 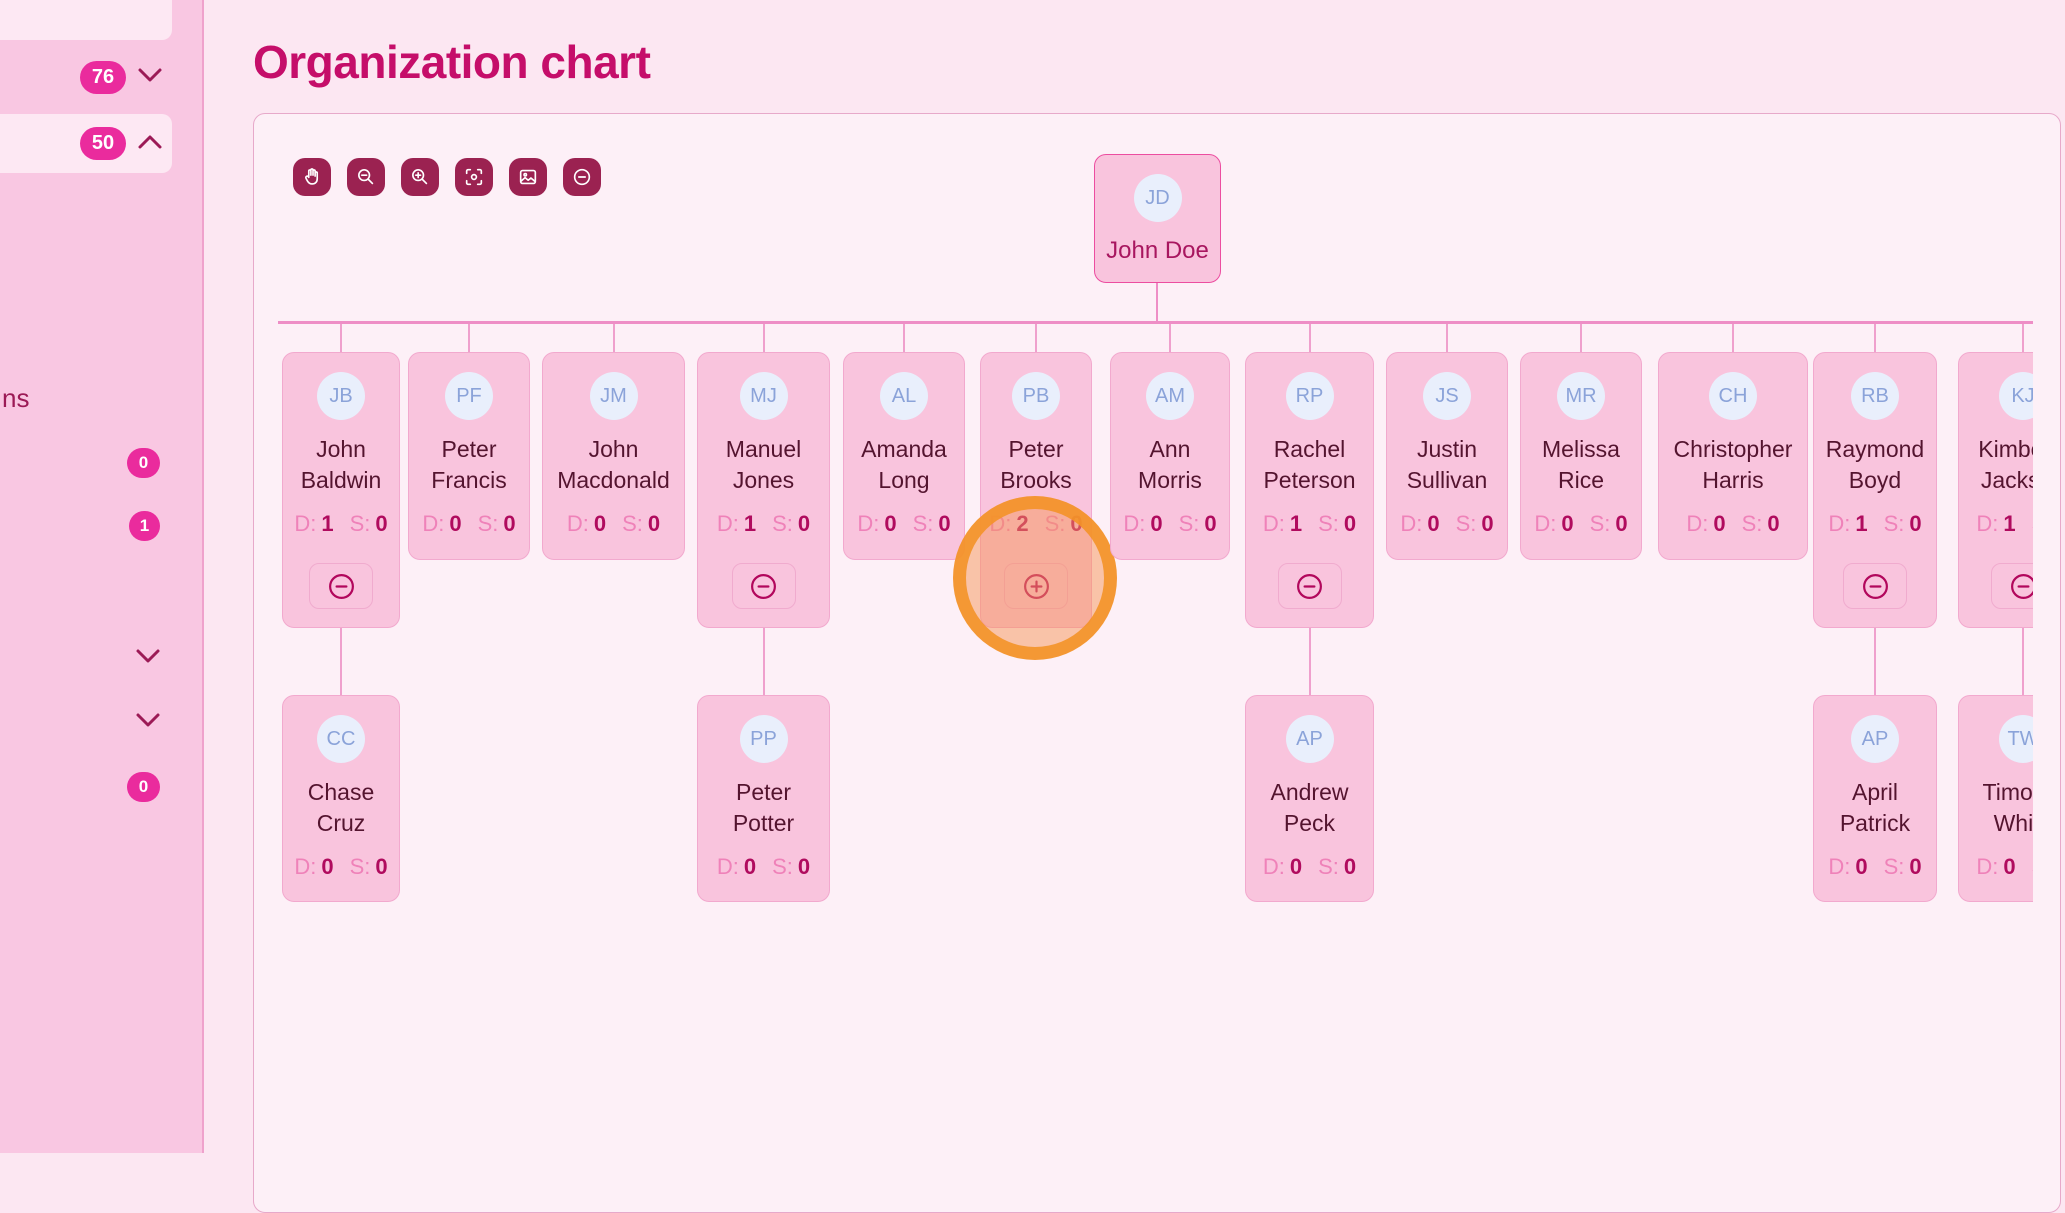 What do you see at coordinates (2013, 823) in the screenshot?
I see `node-name-line: White` at bounding box center [2013, 823].